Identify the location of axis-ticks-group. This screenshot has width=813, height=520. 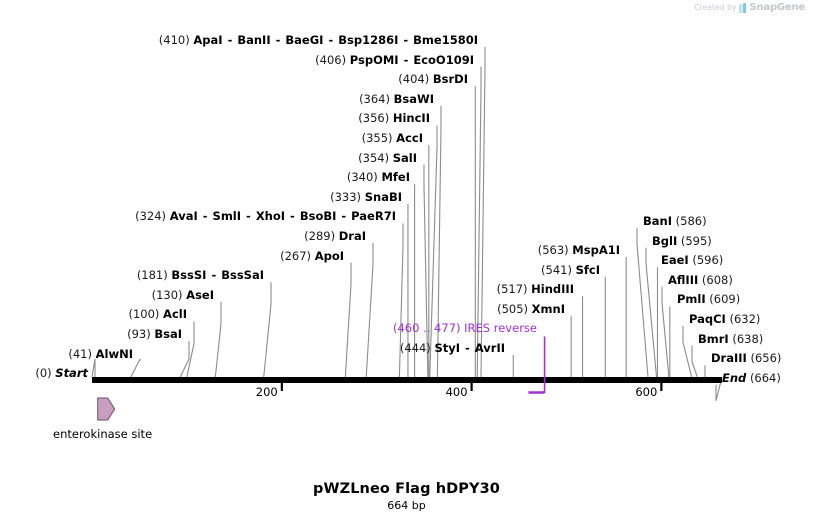
(471, 387).